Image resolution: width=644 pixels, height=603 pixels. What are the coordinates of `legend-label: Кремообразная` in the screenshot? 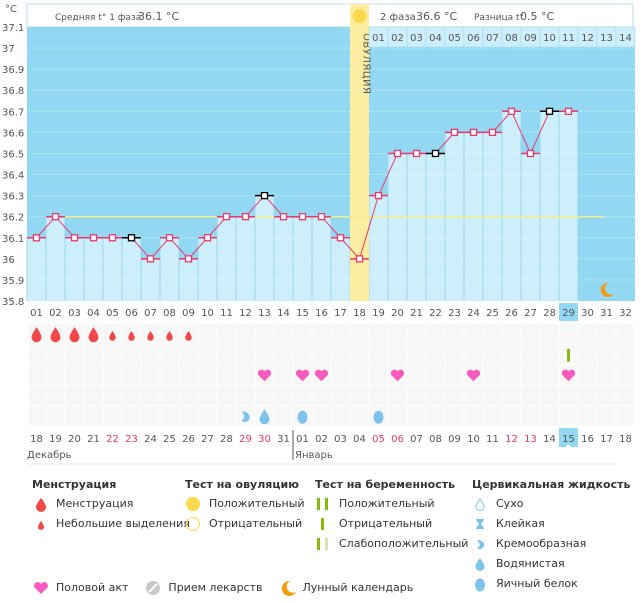 It's located at (541, 543).